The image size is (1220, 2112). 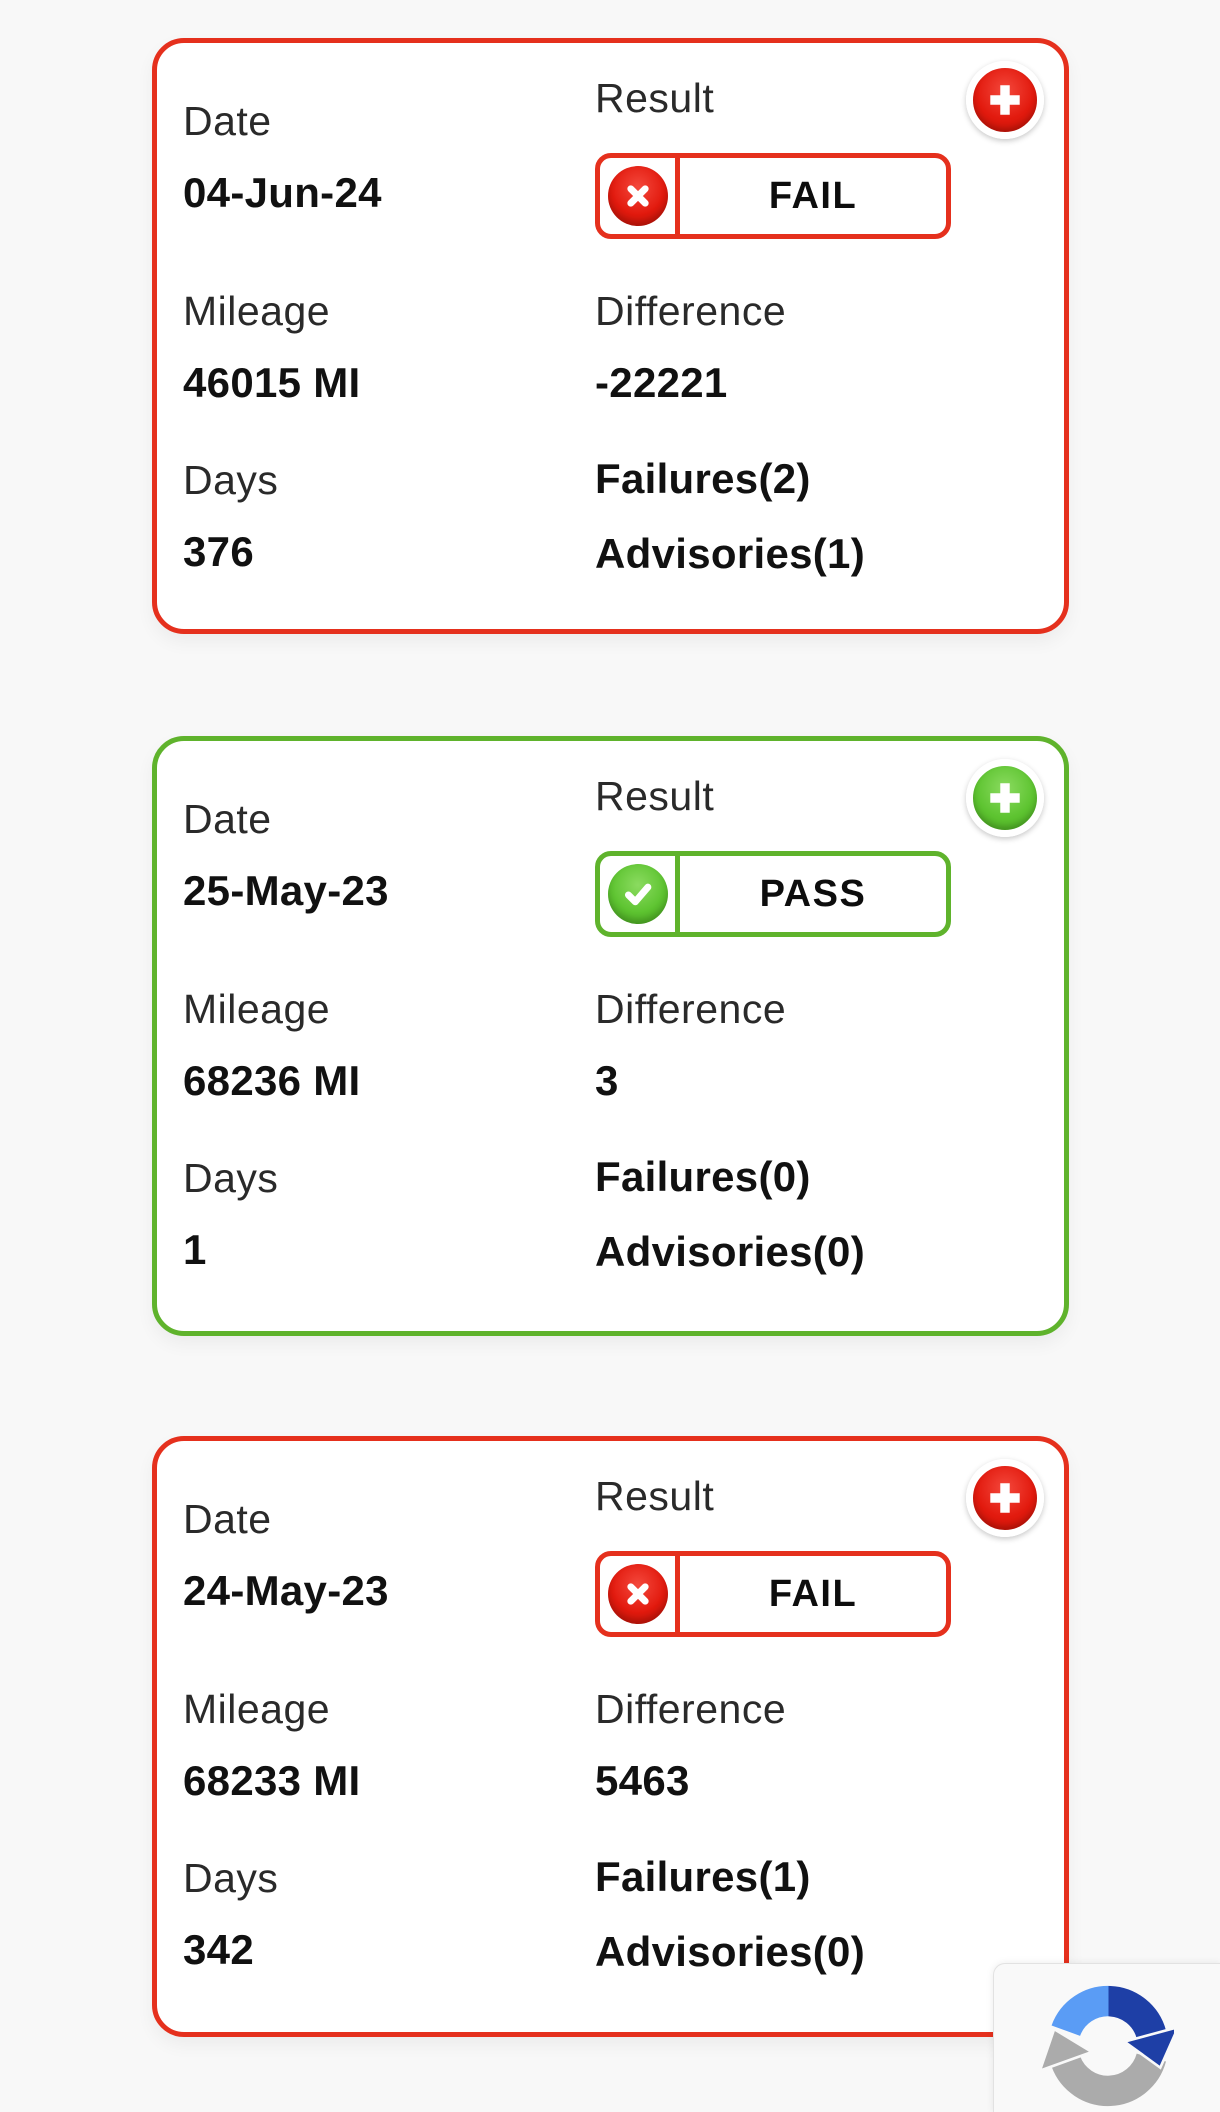 What do you see at coordinates (389, 516) in the screenshot?
I see `days-group: Days 376` at bounding box center [389, 516].